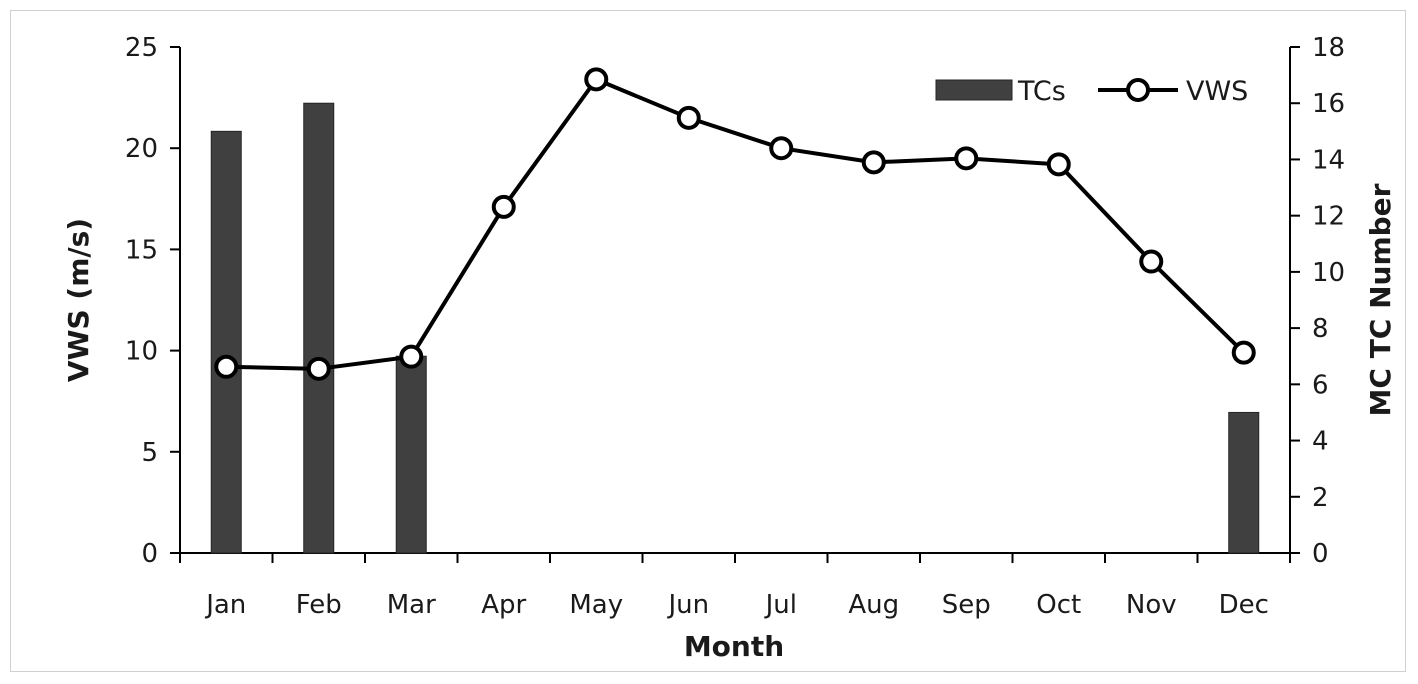 The width and height of the screenshot is (1418, 684). What do you see at coordinates (780, 605) in the screenshot?
I see `x-tick-label: Jul` at bounding box center [780, 605].